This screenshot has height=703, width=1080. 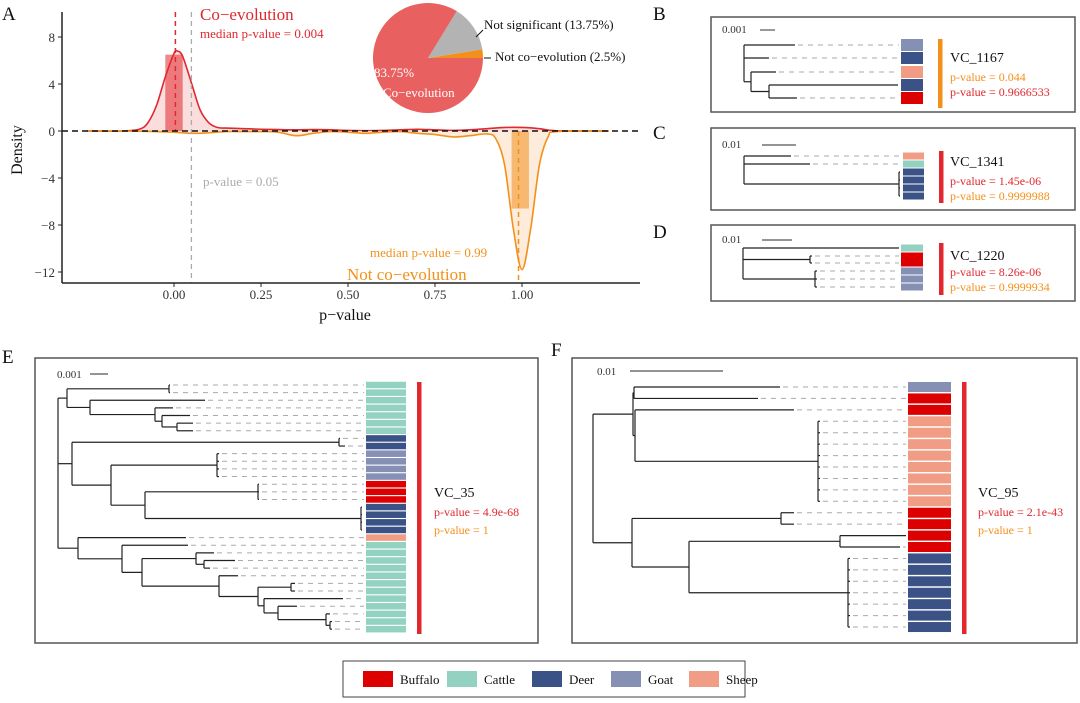 I want to click on legend-swatch-sheep, so click(x=704, y=679).